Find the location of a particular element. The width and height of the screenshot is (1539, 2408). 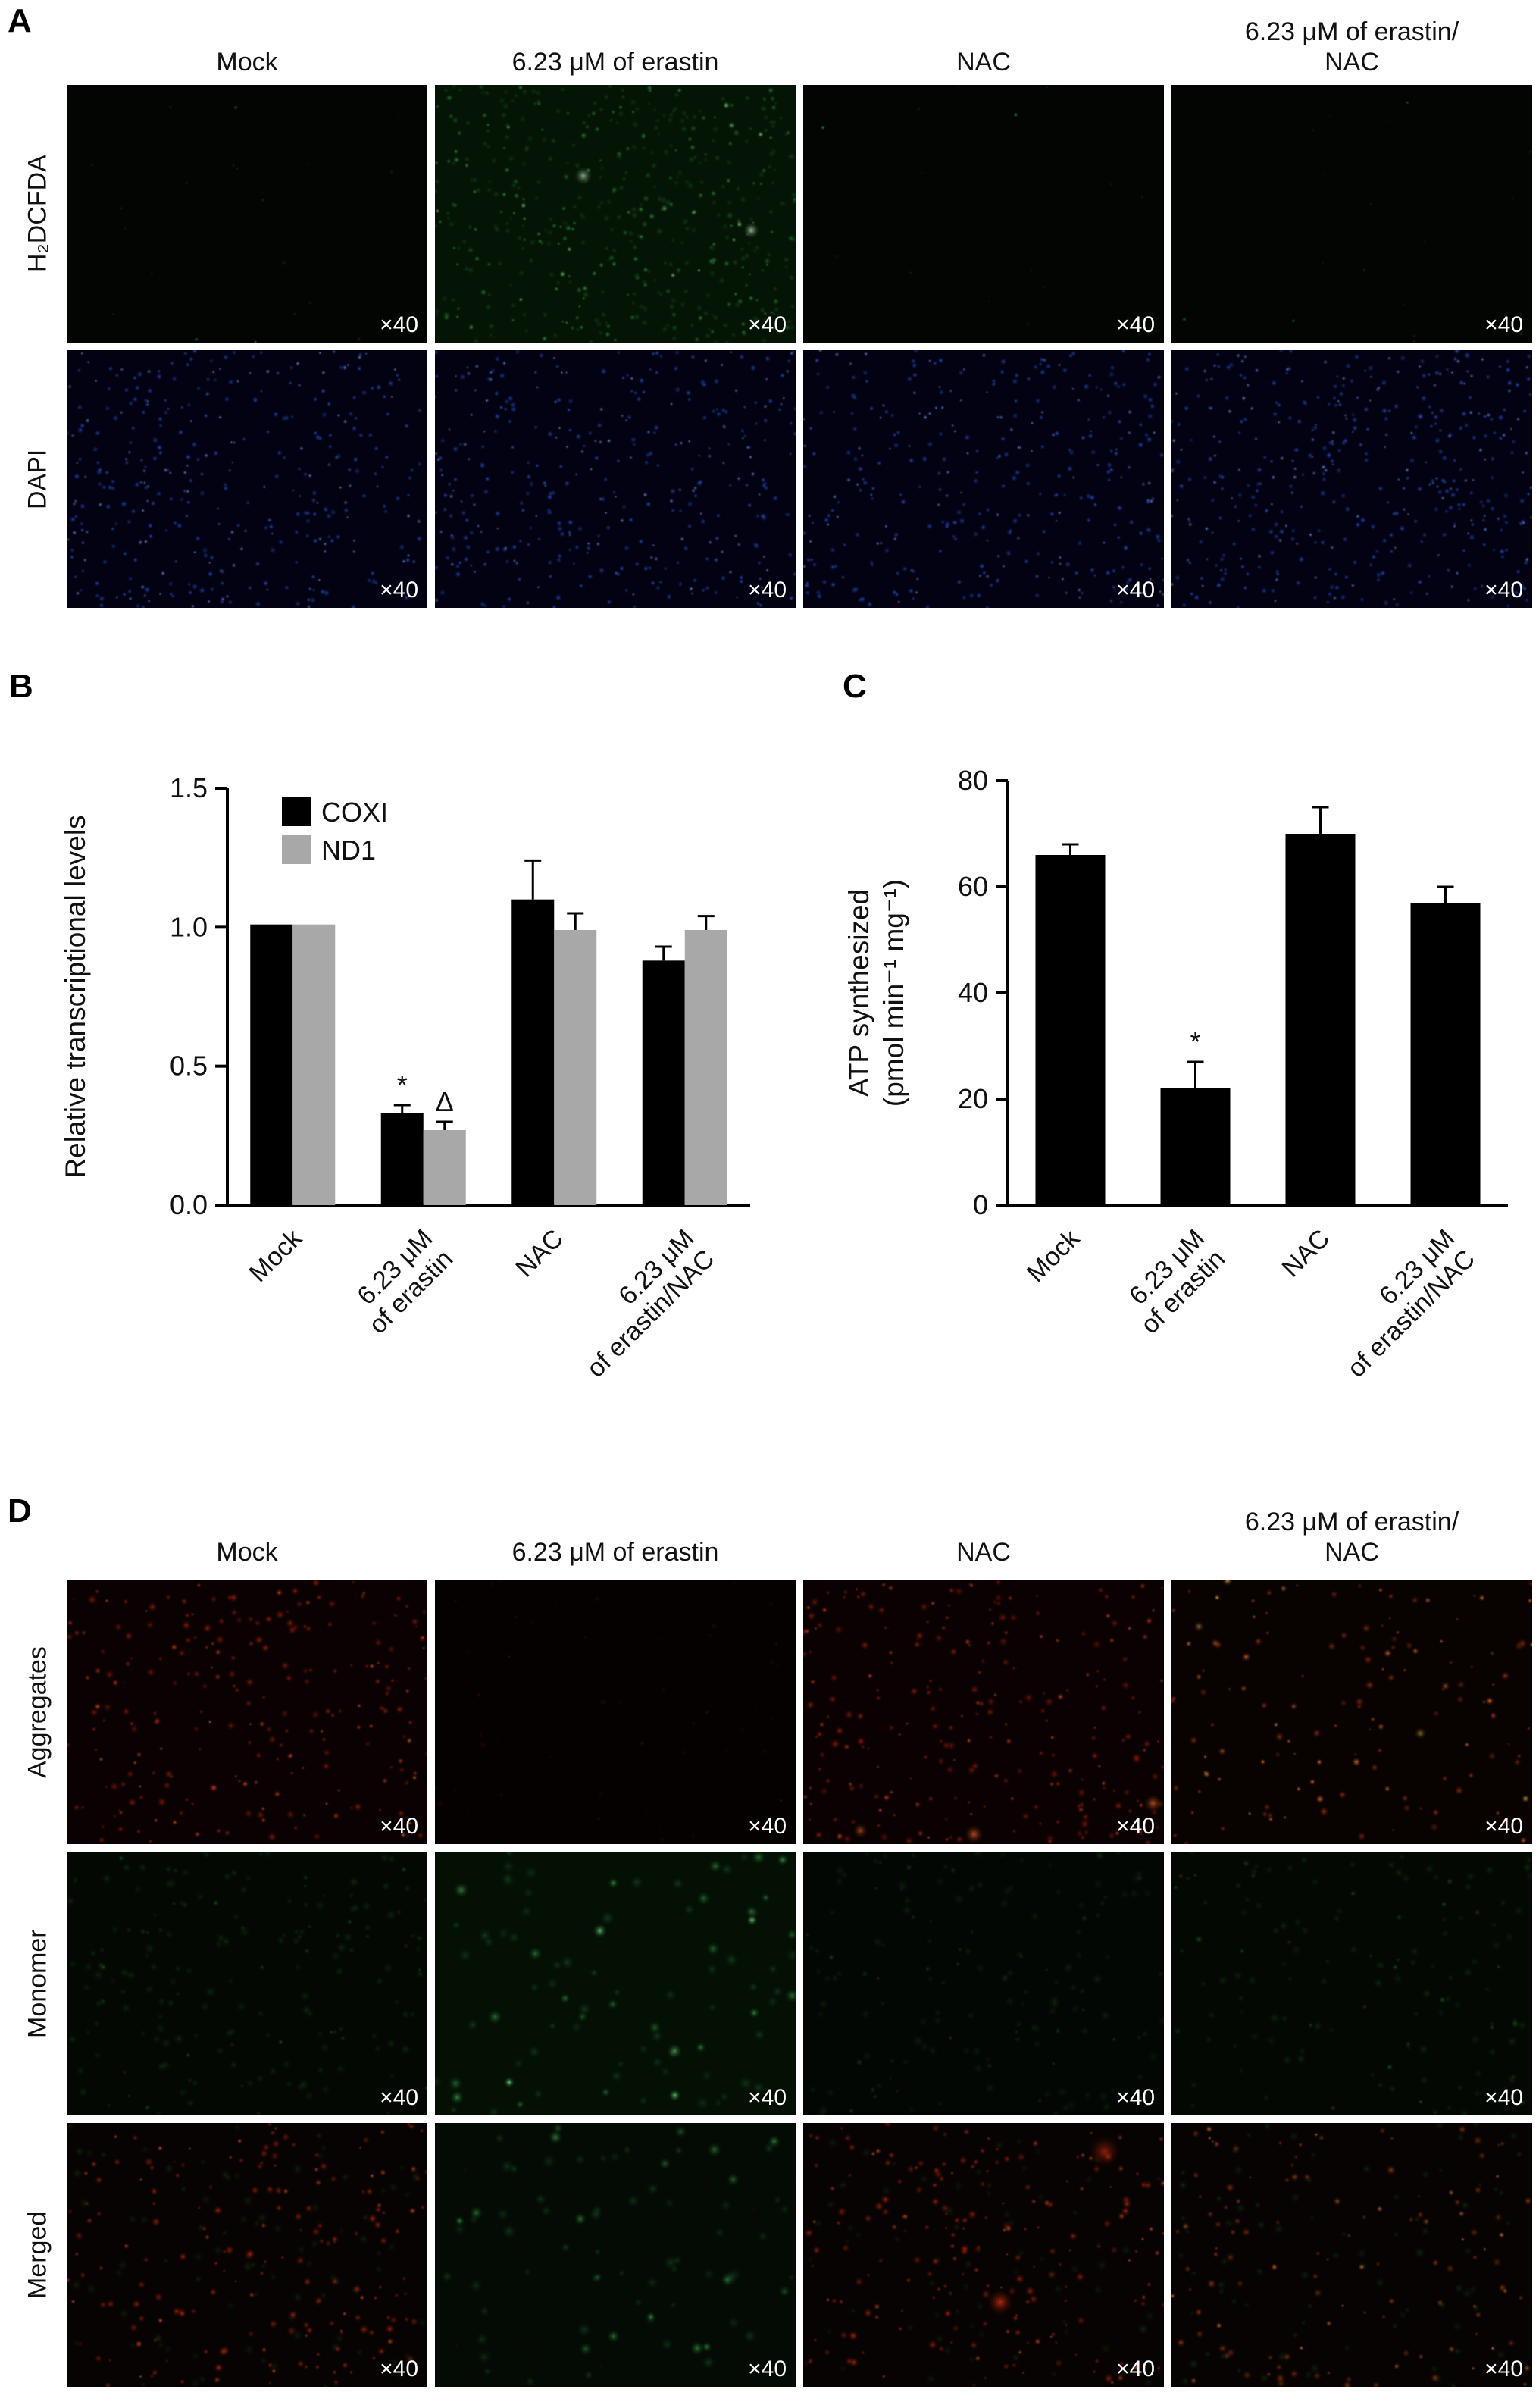

micrograph-d-monomer-mock: ×40 is located at coordinates (247, 1983).